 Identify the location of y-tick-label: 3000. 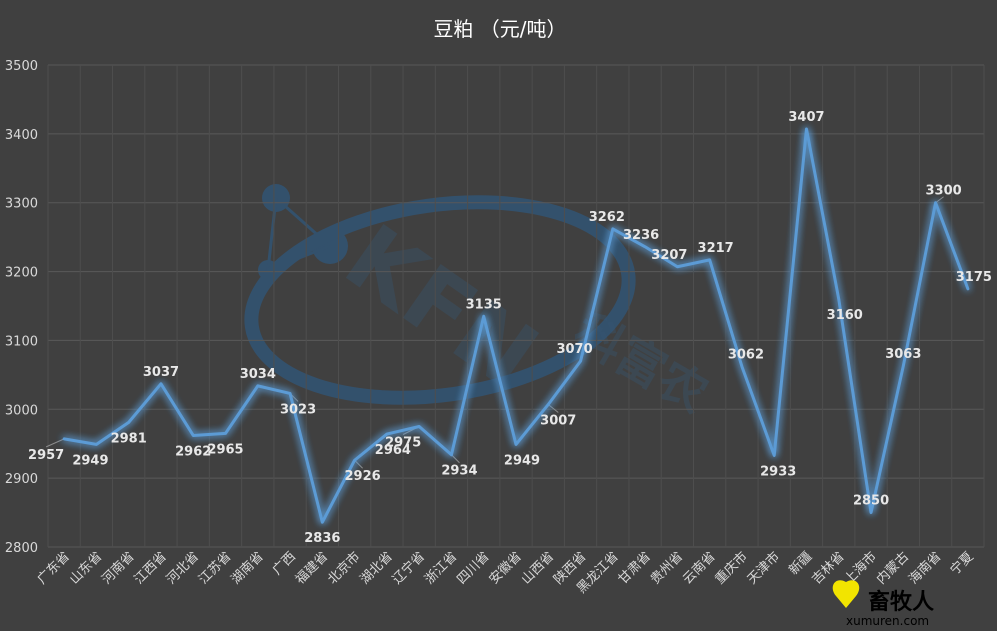
(21, 410).